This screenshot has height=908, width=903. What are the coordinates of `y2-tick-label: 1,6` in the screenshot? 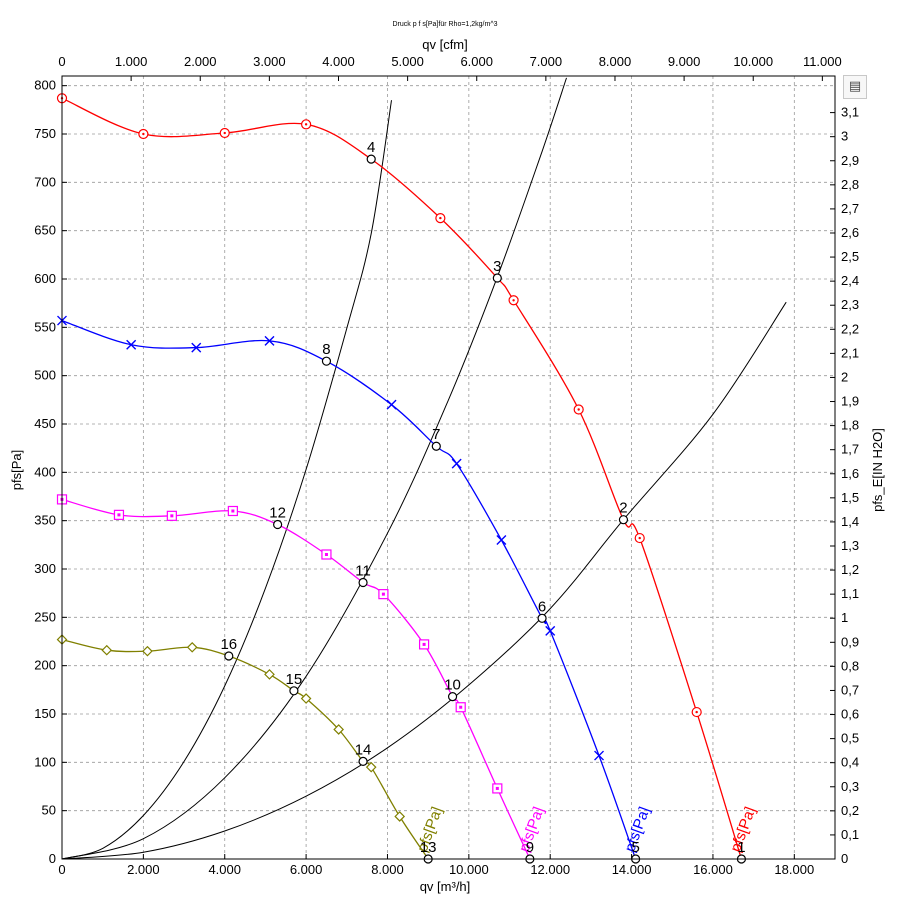 It's located at (850, 473).